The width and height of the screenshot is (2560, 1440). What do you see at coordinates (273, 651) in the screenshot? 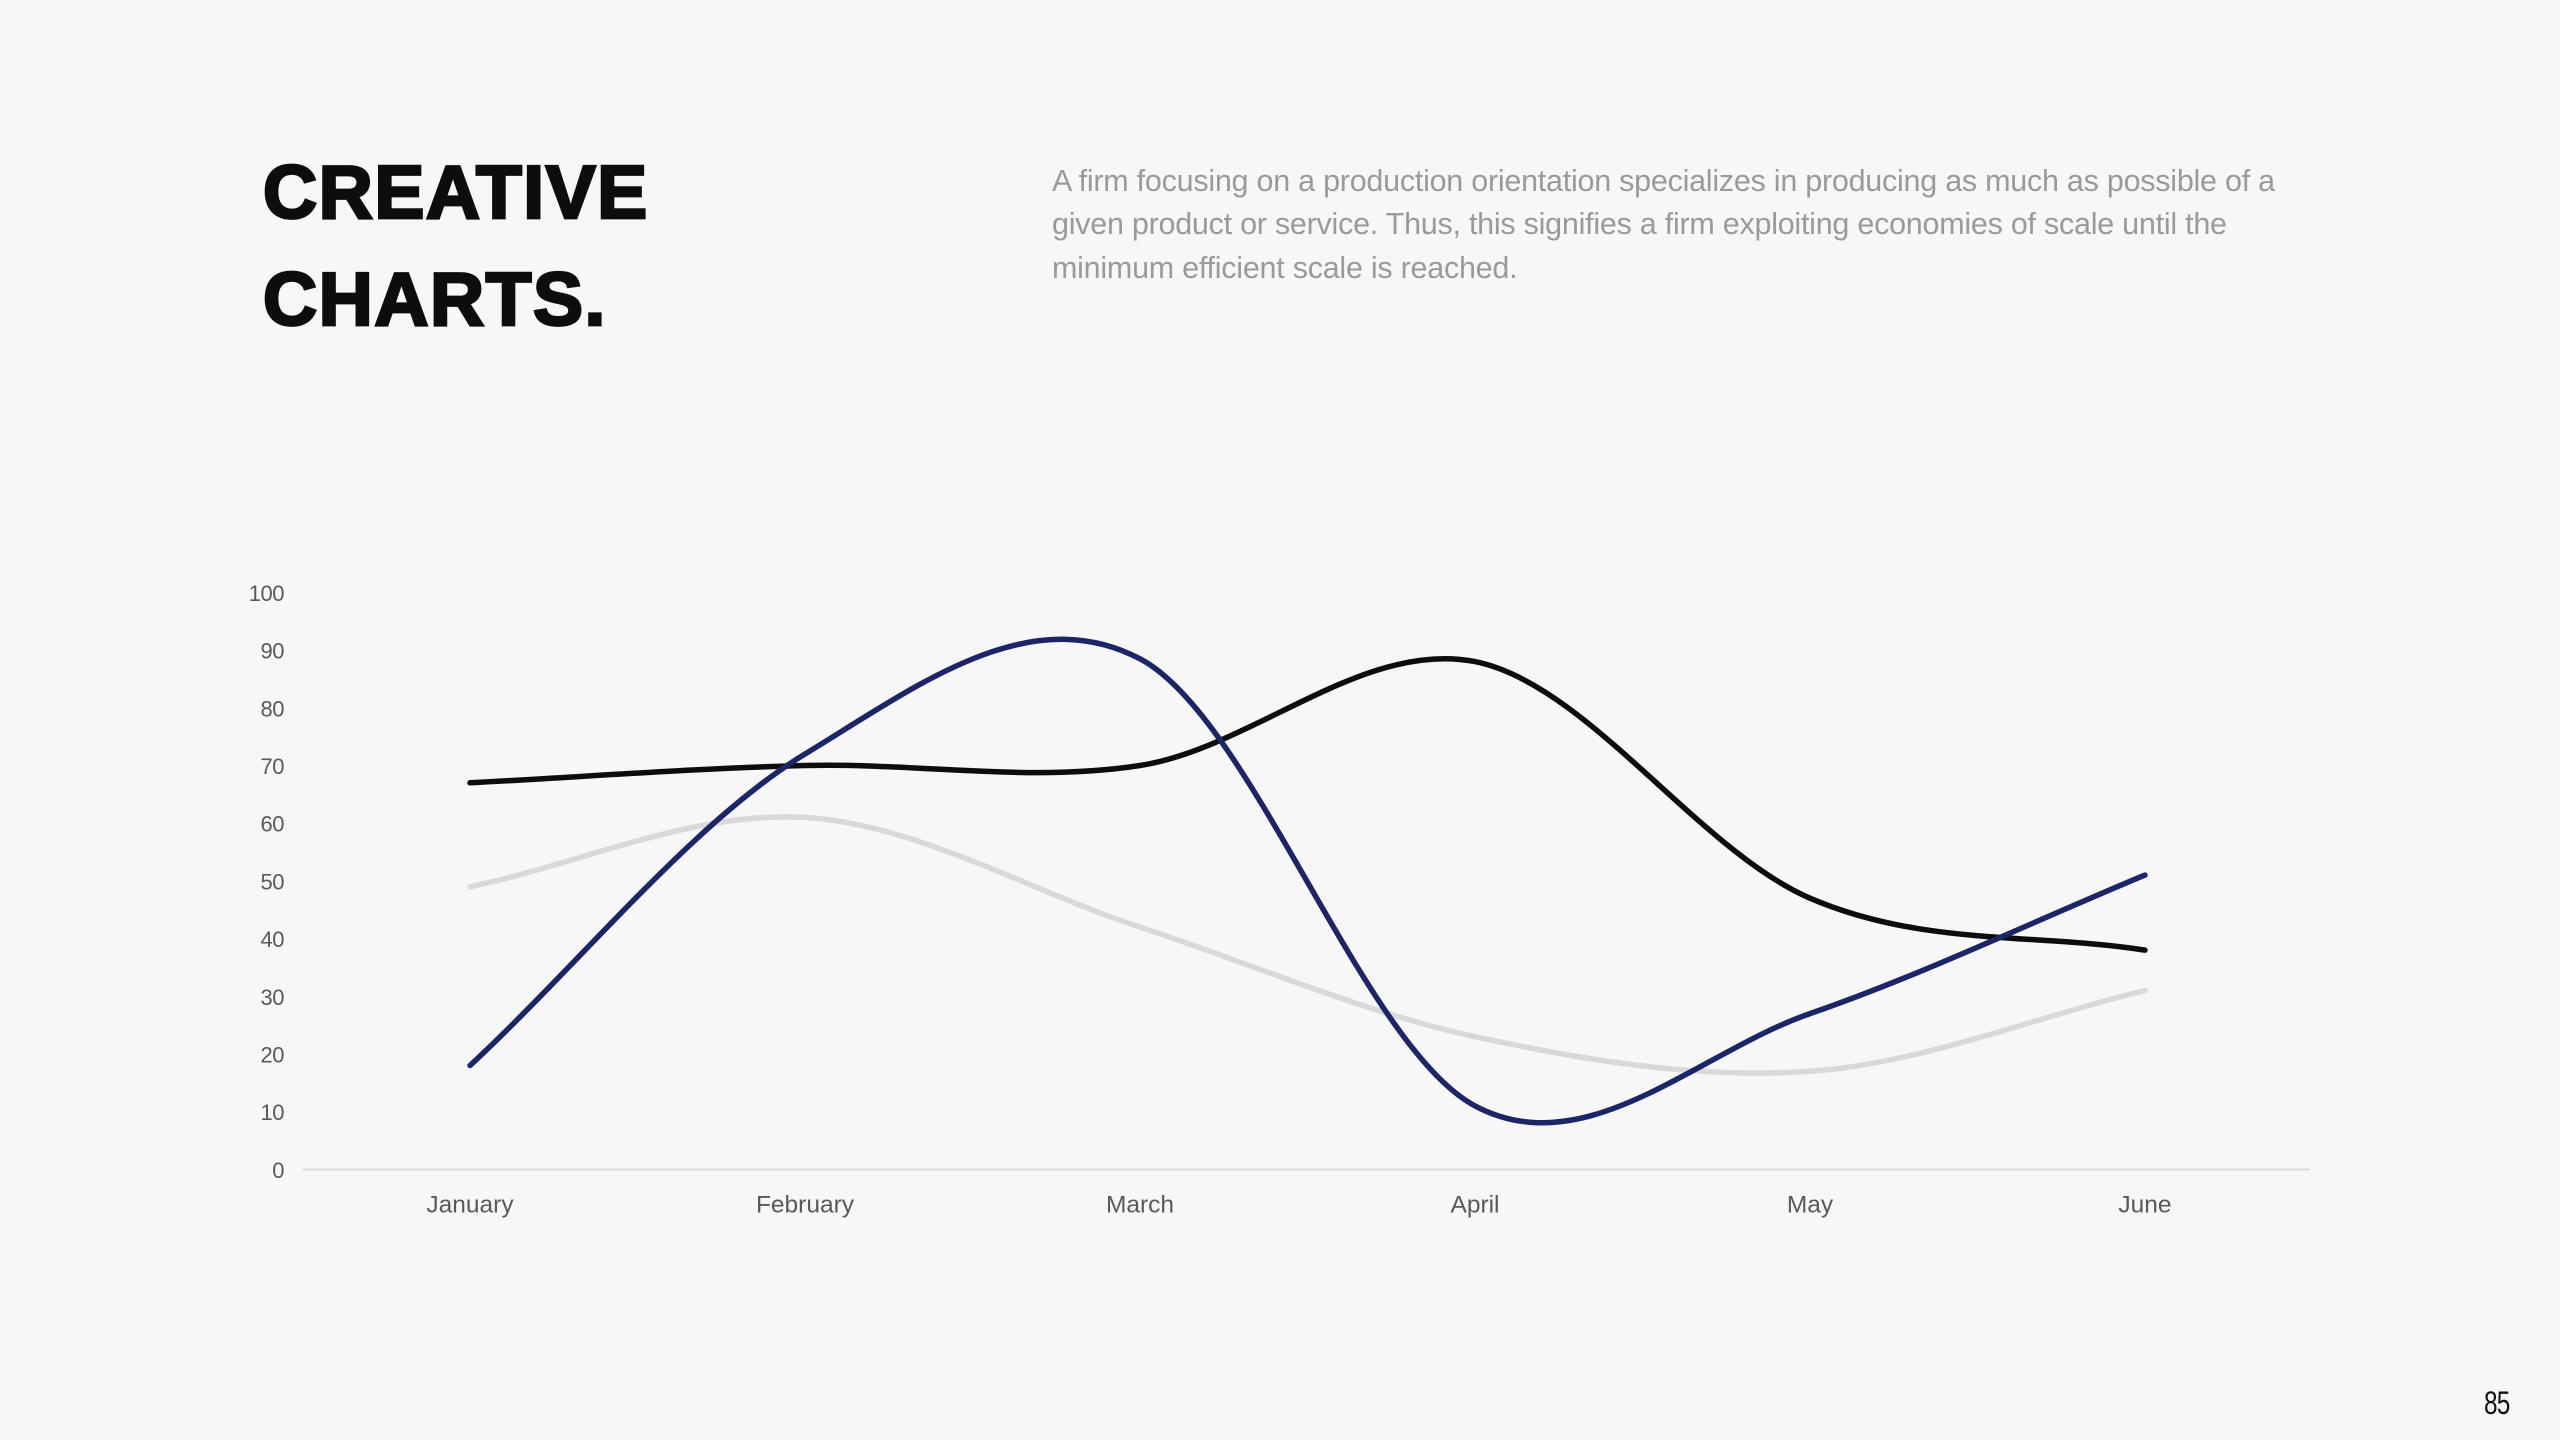
I see `svg-text: 90` at bounding box center [273, 651].